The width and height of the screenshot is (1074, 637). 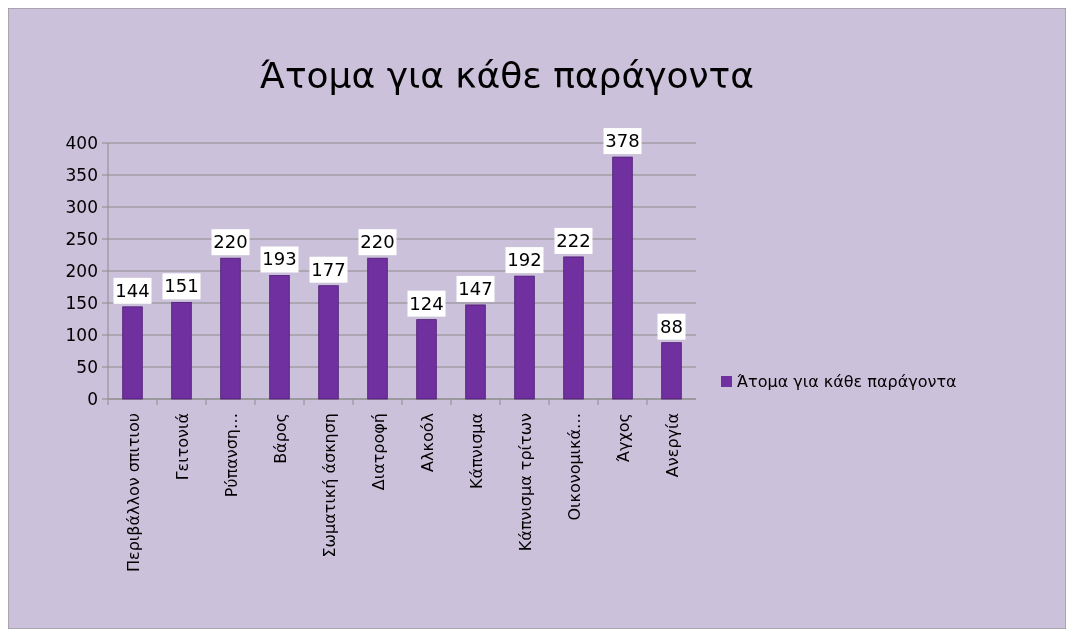 I want to click on x-tick-label: Άγχος, so click(x=623, y=437).